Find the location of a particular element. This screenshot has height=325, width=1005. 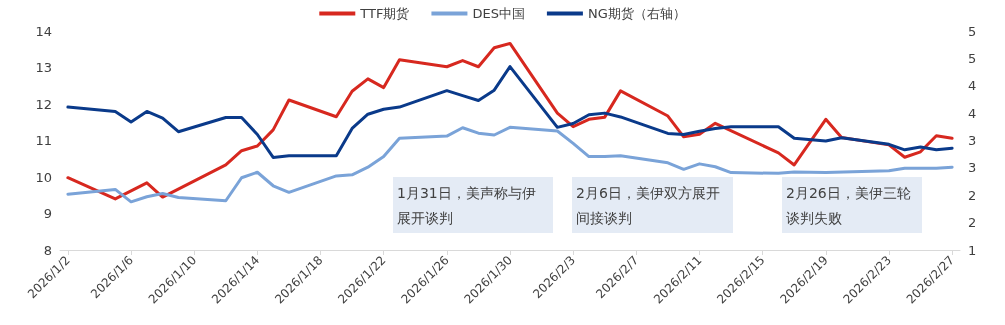

y-tick-label: 11 is located at coordinates (43, 140).